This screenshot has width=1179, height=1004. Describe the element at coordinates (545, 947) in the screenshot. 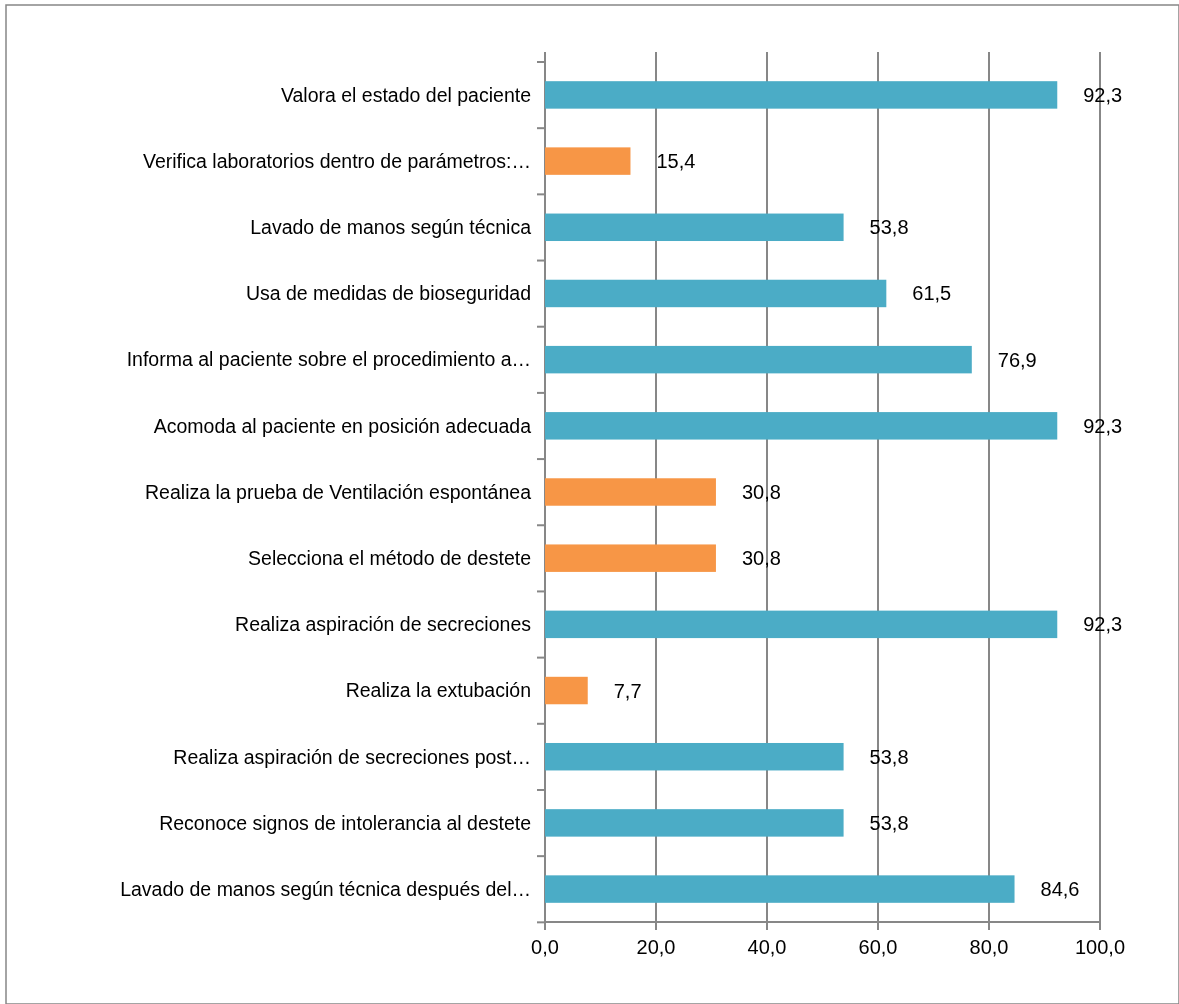

I see `x-tick-label: 0,0` at that location.